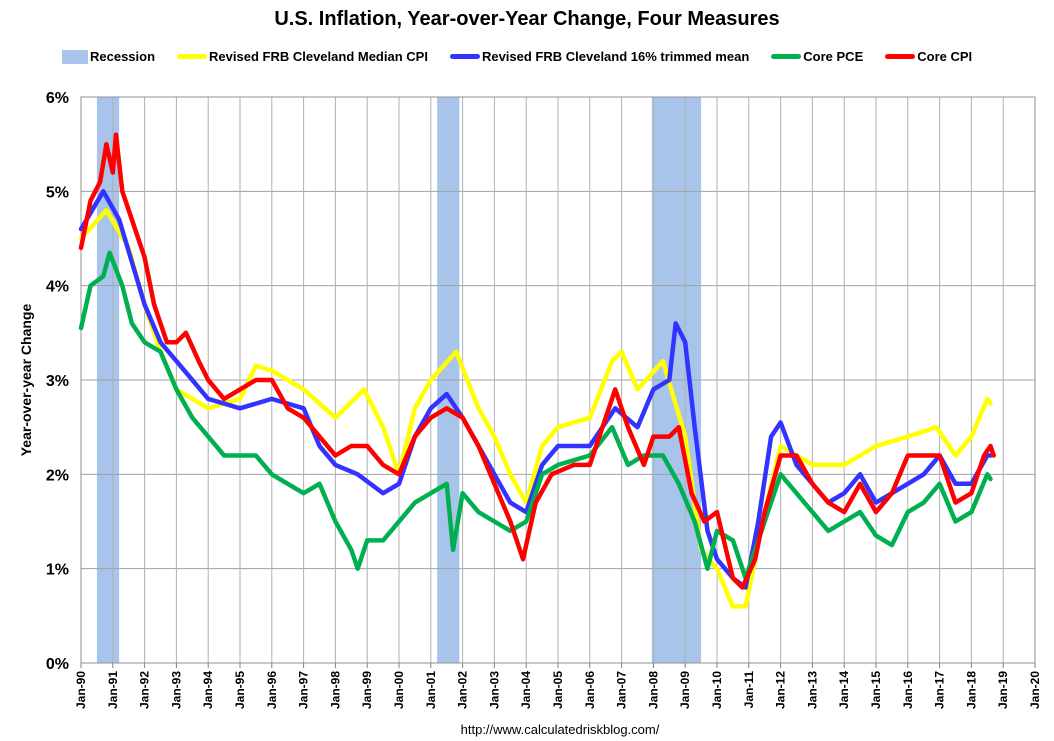  Describe the element at coordinates (57, 381) in the screenshot. I see `y-tick-label: 3%` at that location.